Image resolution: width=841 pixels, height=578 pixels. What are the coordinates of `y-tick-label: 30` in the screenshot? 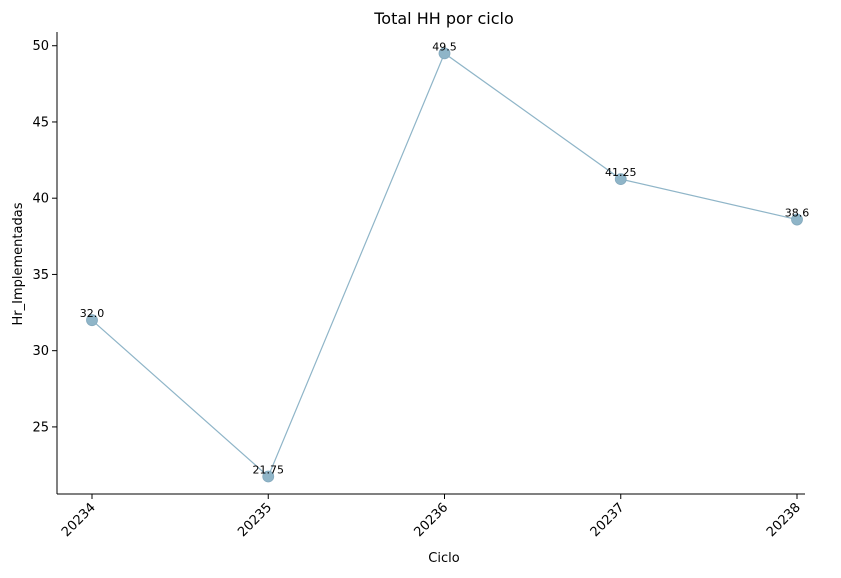 It's located at (40, 351).